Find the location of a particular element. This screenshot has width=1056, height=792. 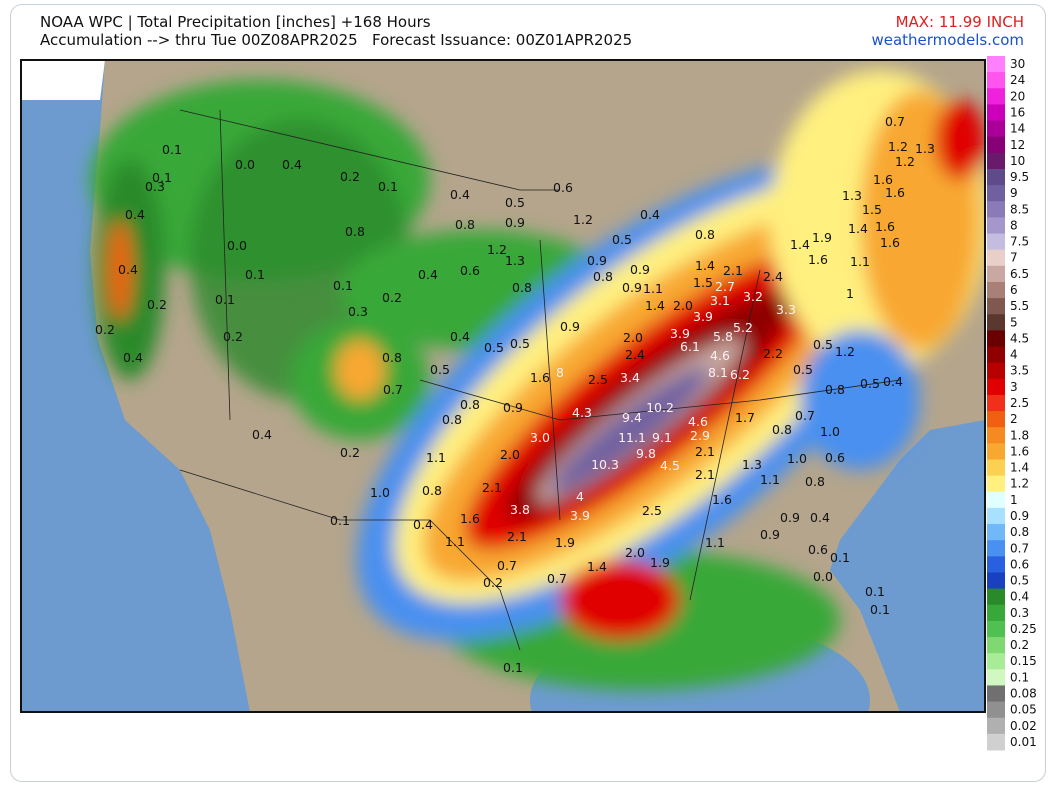

precip-label: 5.2 is located at coordinates (743, 327).